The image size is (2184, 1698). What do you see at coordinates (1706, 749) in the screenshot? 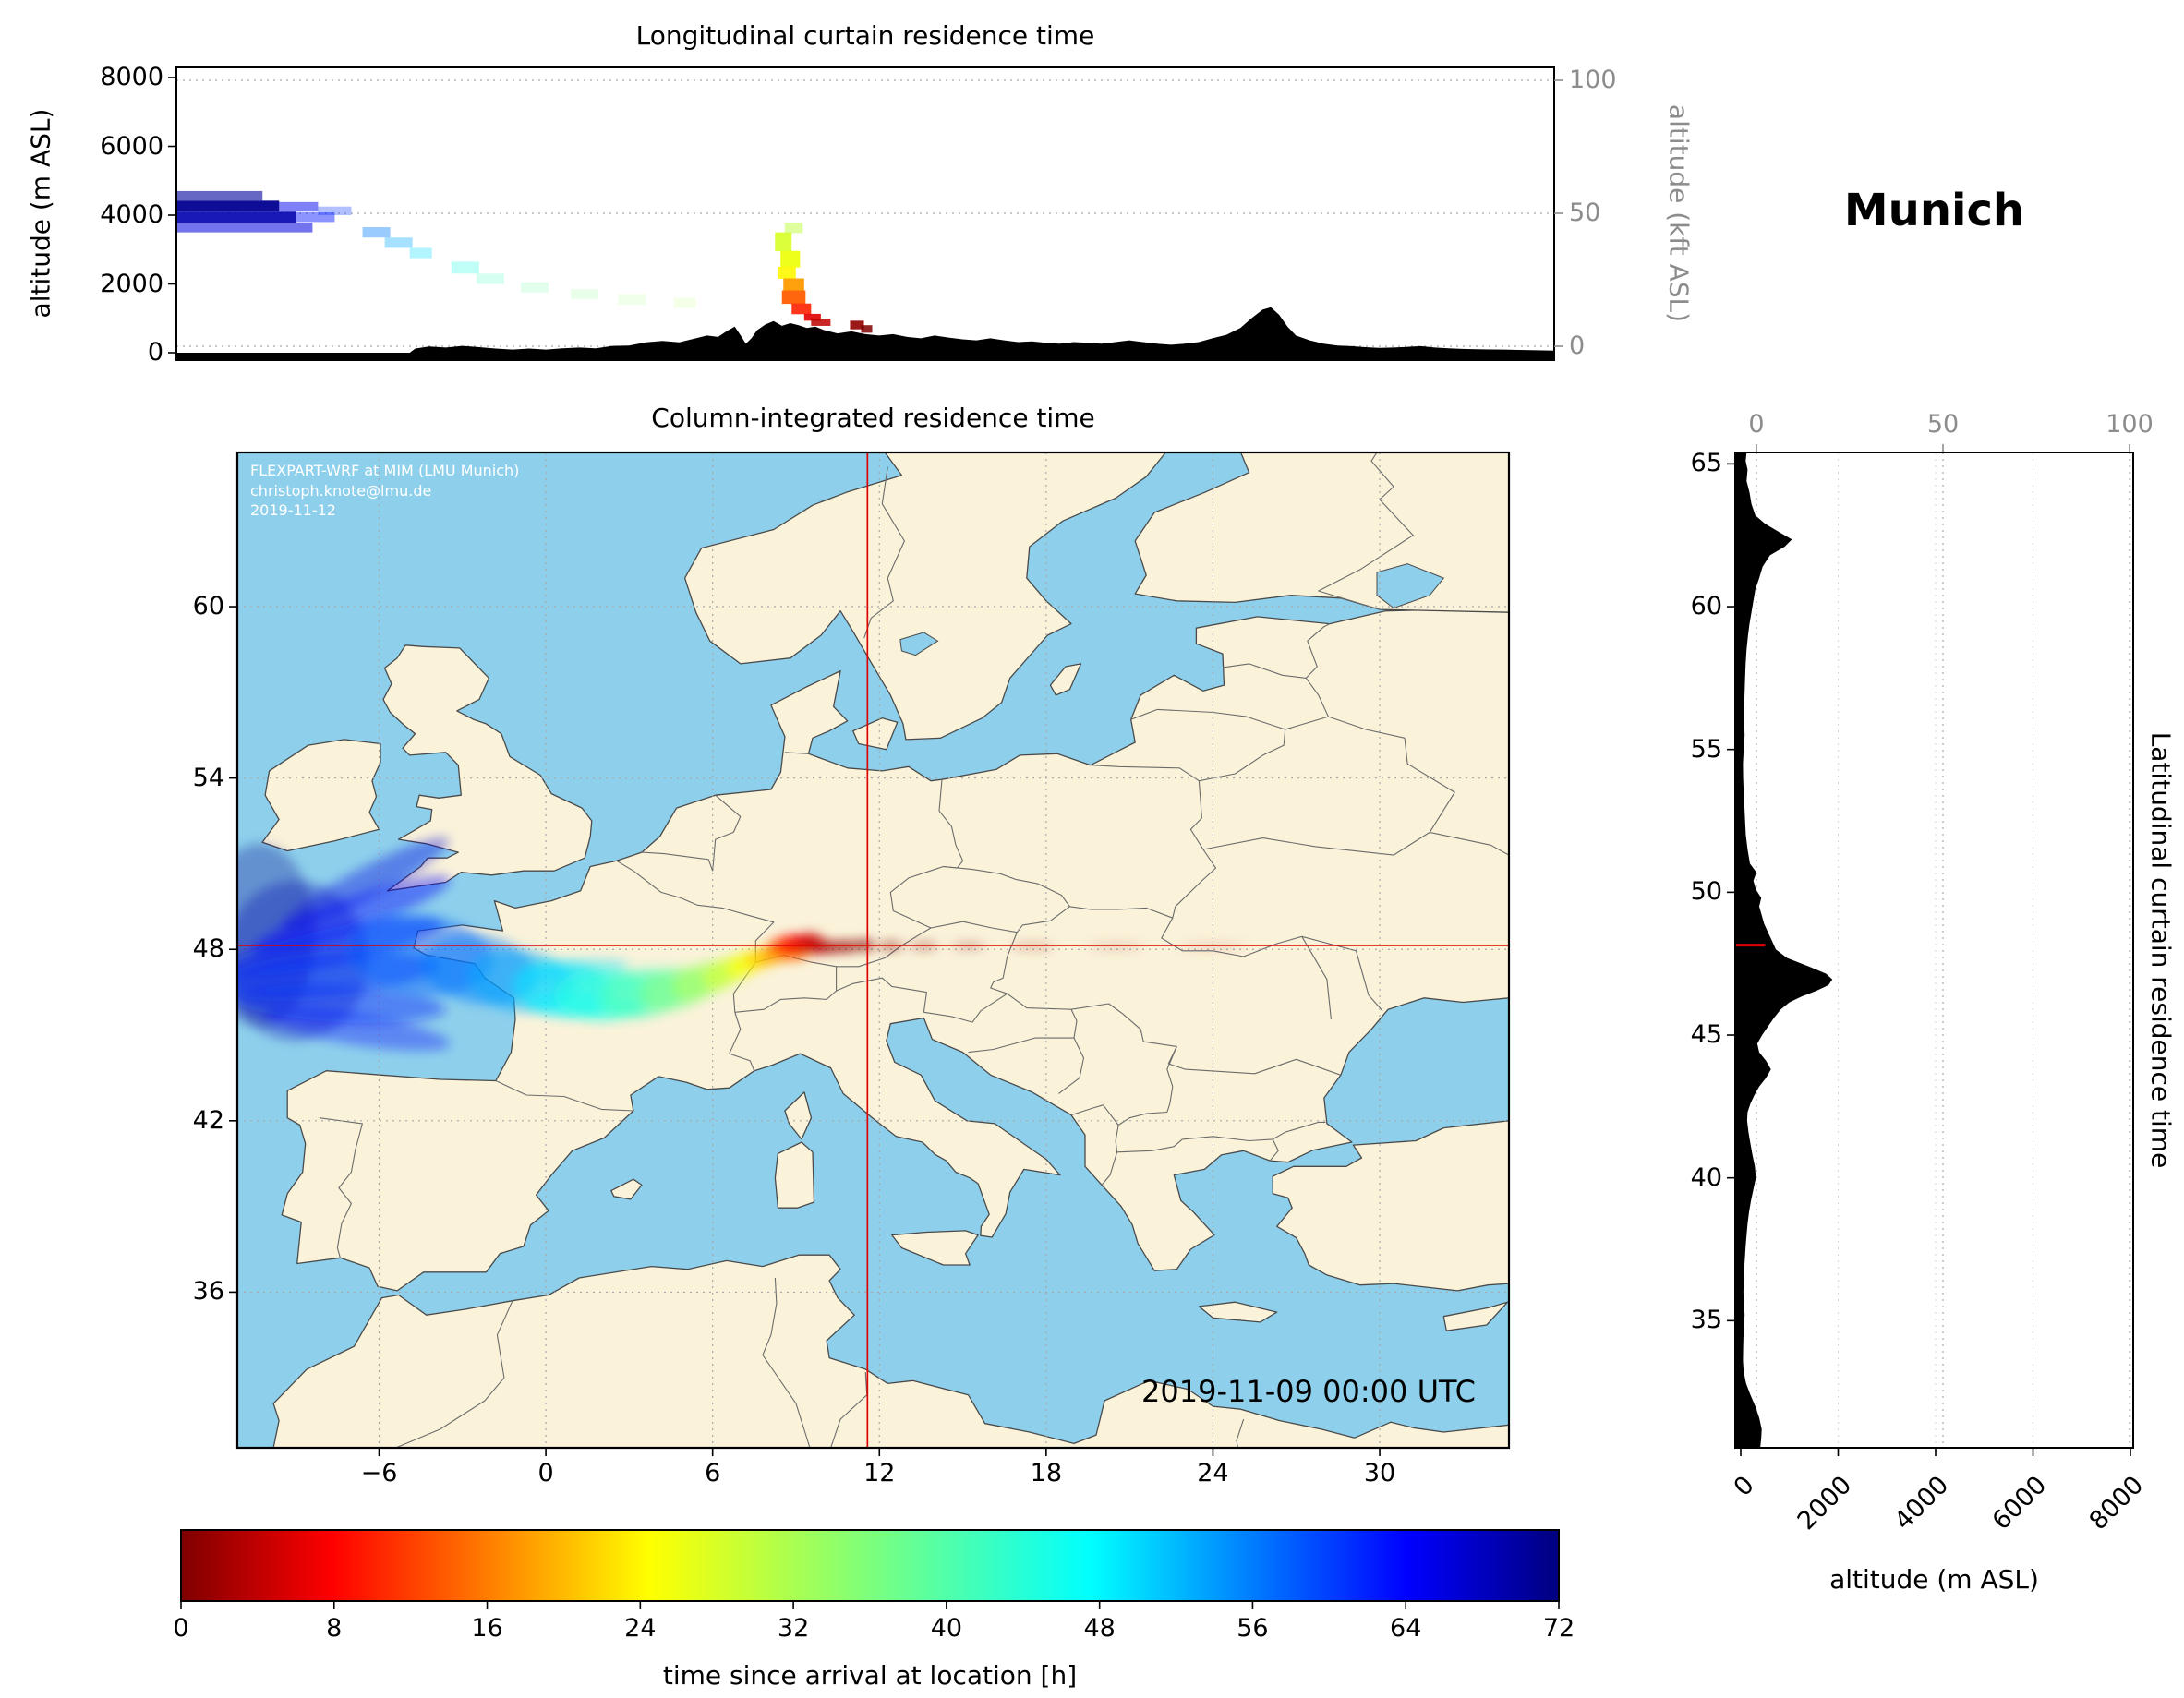
I see `lat-tick-label: 55` at bounding box center [1706, 749].